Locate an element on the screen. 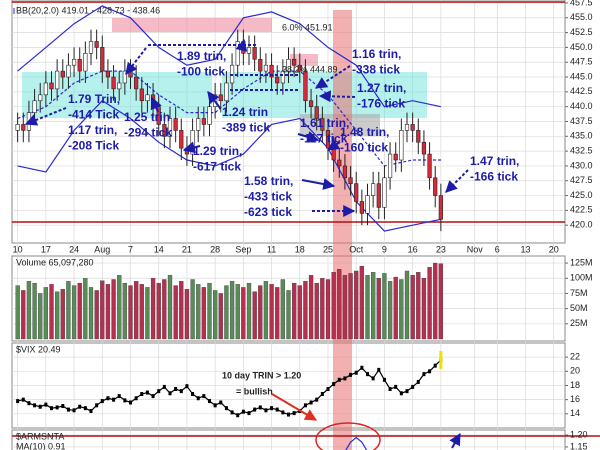  annotation: 1.24 trin is located at coordinates (245, 112).